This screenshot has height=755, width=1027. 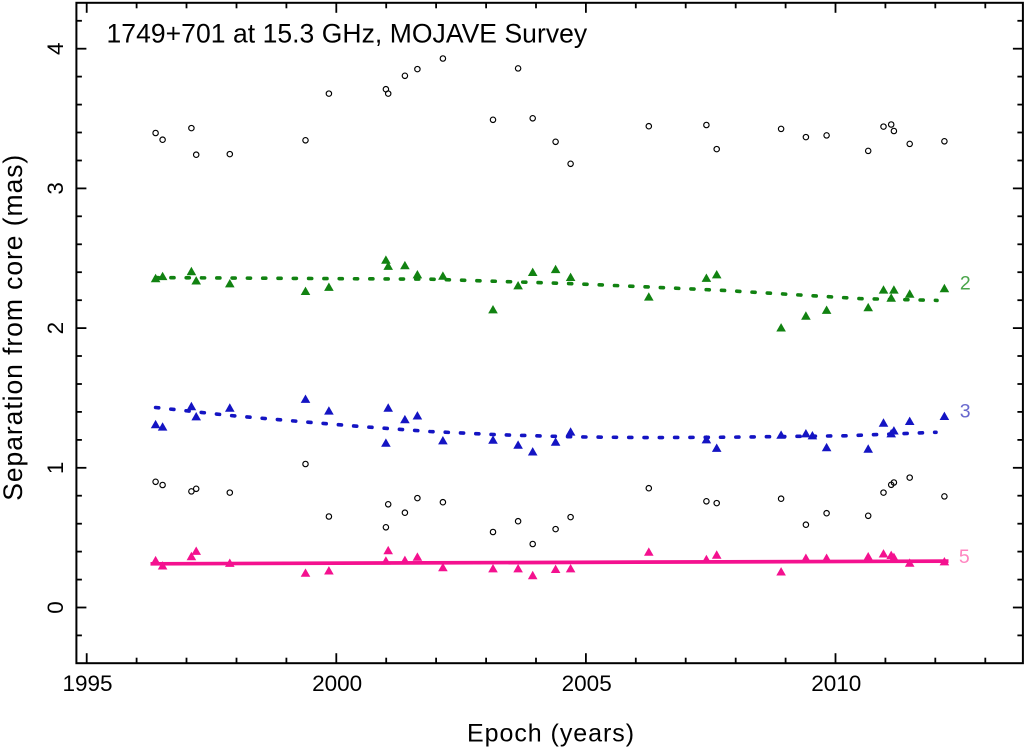 What do you see at coordinates (587, 683) in the screenshot?
I see `svg-text: 2005` at bounding box center [587, 683].